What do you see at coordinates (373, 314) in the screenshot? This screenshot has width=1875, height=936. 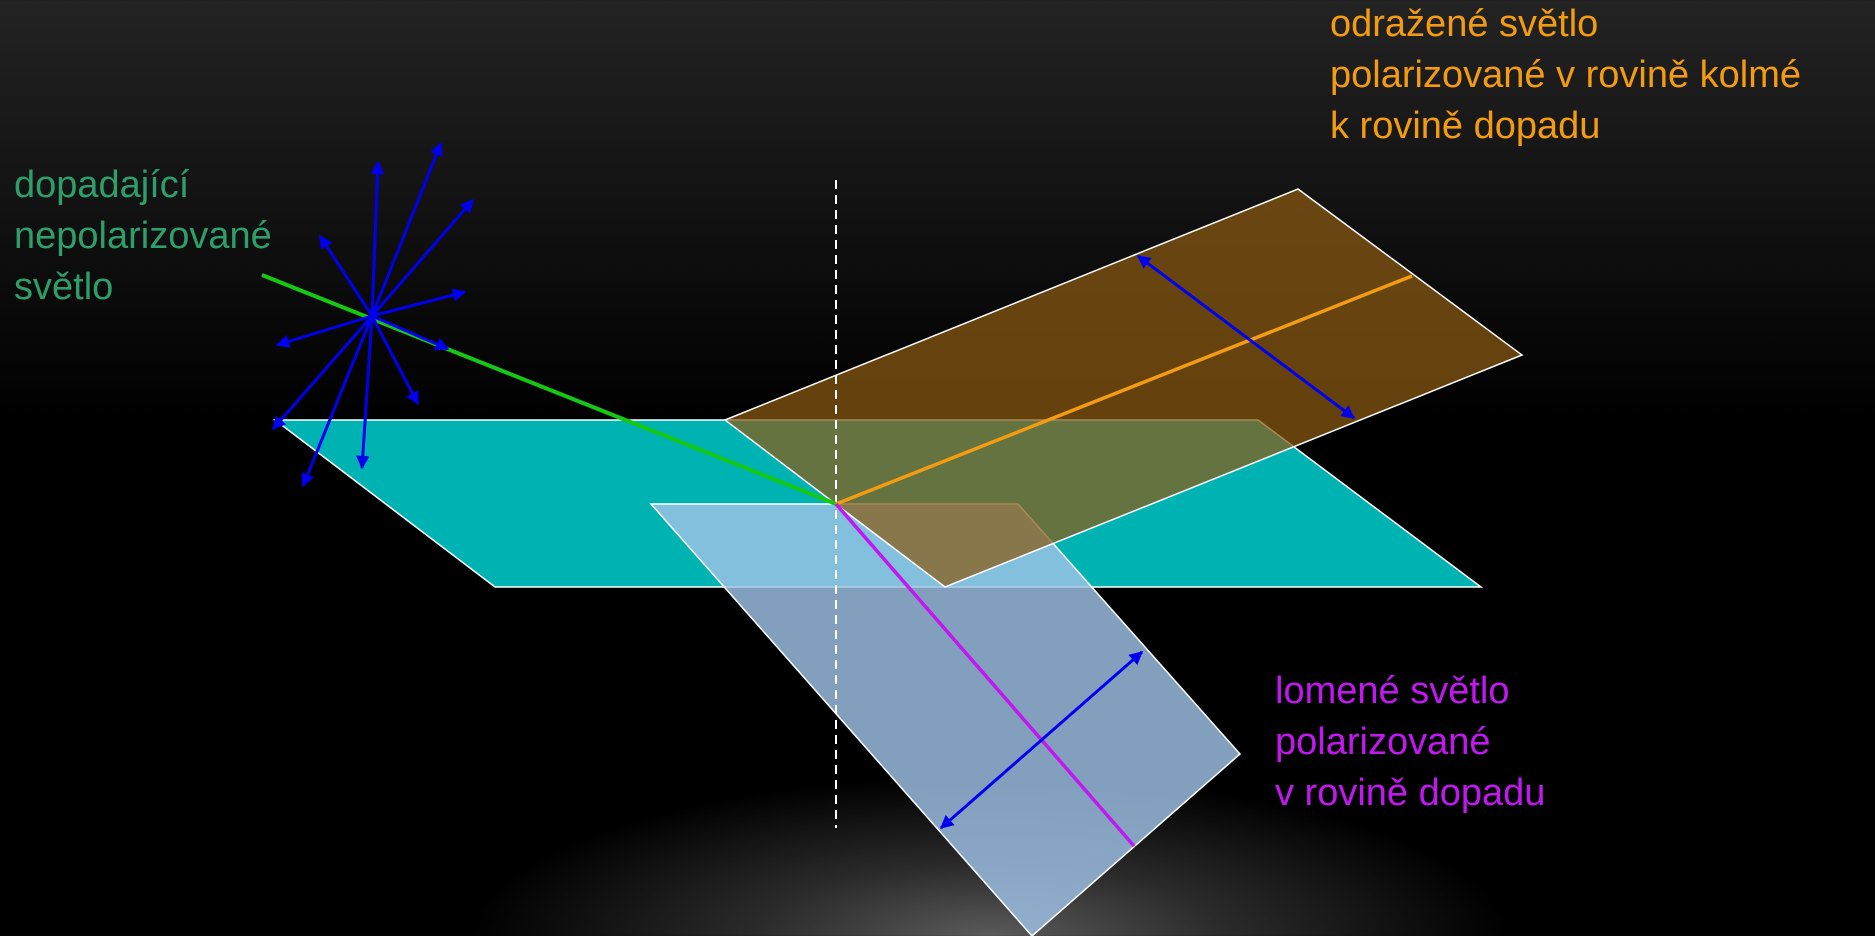 I see `unpolarized-light-star-icon` at bounding box center [373, 314].